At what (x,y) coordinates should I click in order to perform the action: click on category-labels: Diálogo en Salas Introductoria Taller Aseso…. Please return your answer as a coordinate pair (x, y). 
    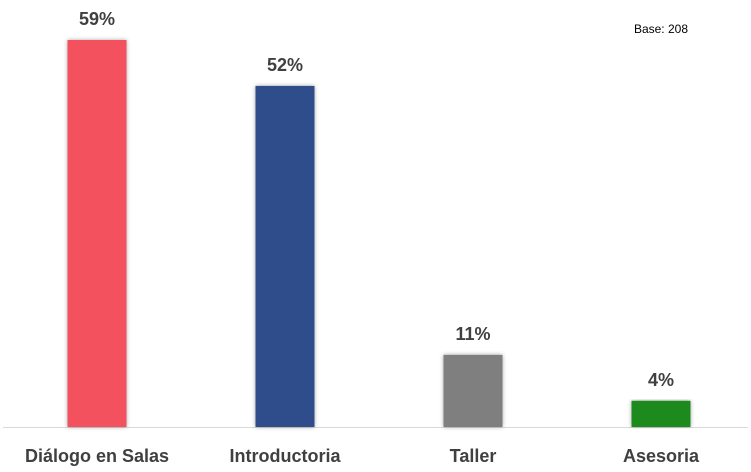
    Looking at the image, I should click on (362, 456).